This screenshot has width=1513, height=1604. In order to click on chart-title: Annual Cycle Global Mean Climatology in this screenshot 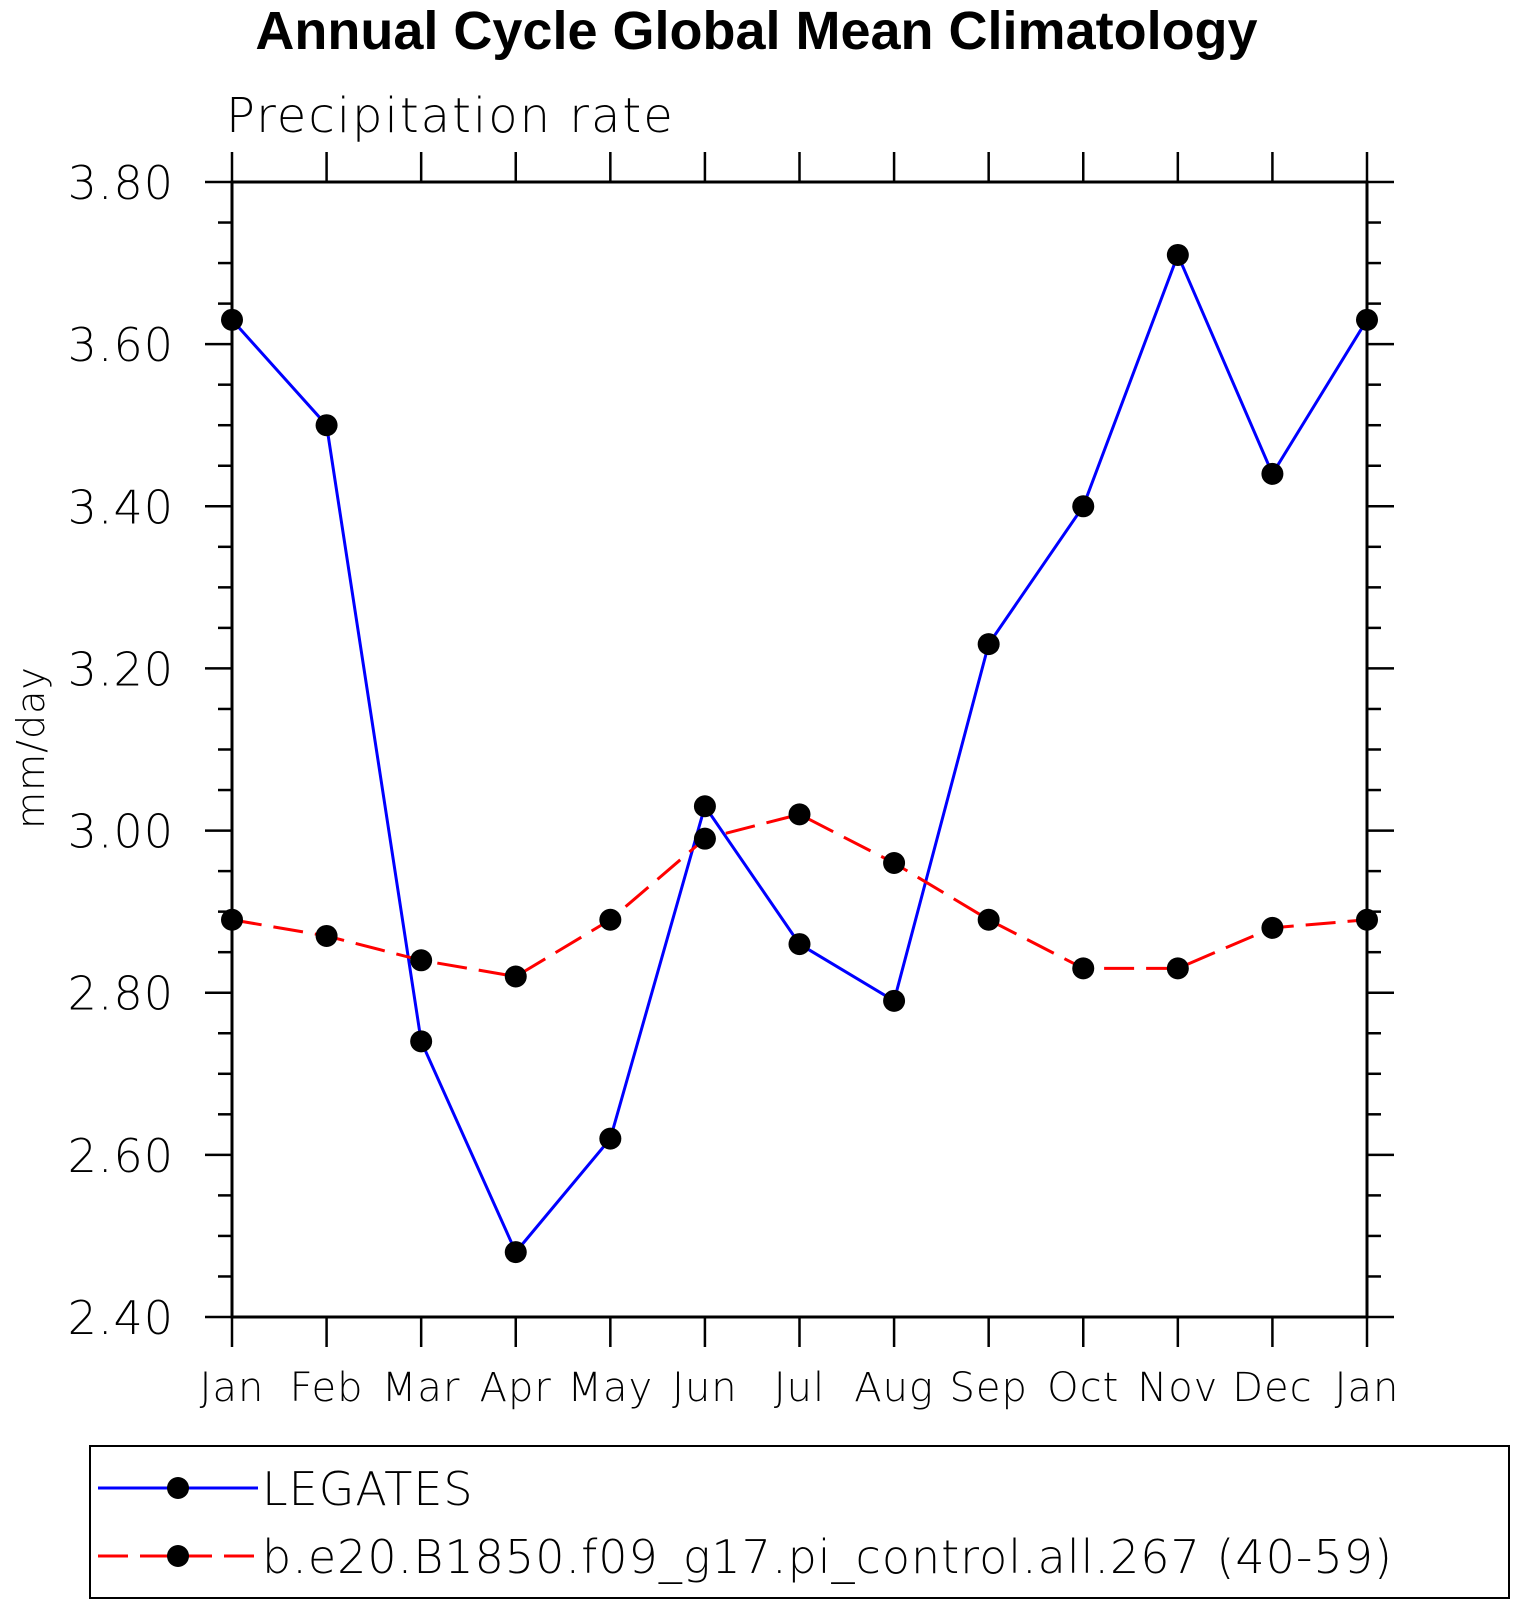, I will do `click(756, 31)`.